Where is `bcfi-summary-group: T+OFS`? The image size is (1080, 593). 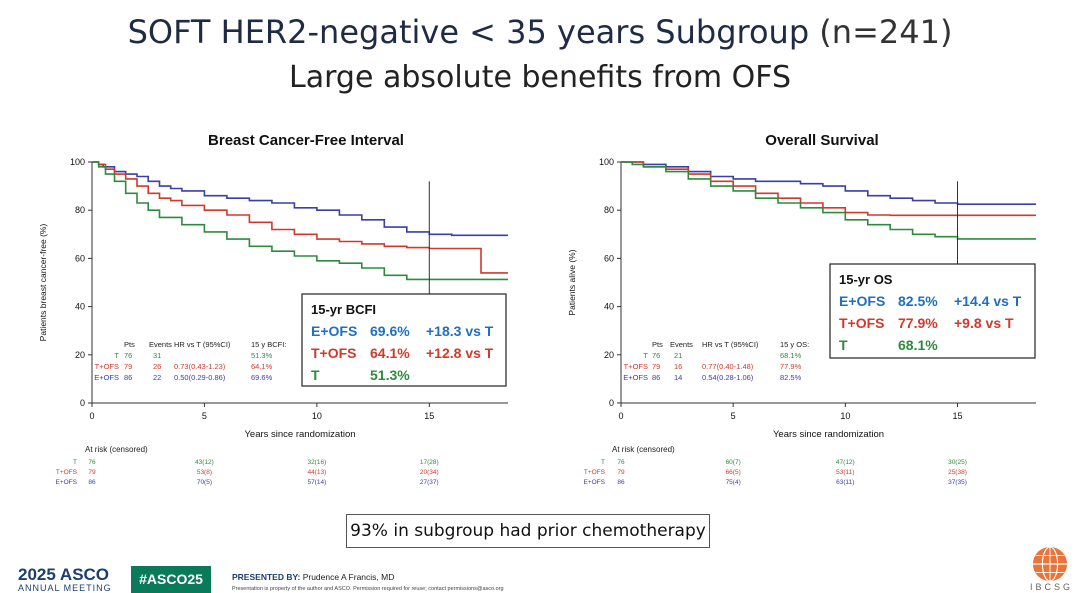 bcfi-summary-group: T+OFS is located at coordinates (334, 353).